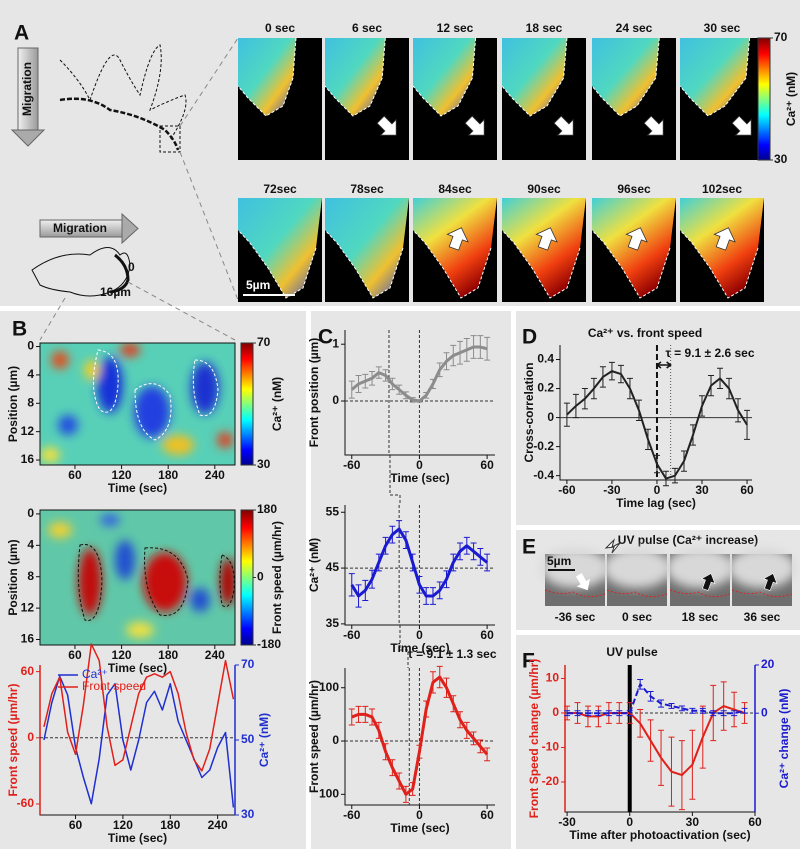 The image size is (800, 849). Describe the element at coordinates (314, 736) in the screenshot. I see `y-axis-label: Front speed (µm/hr)` at that location.